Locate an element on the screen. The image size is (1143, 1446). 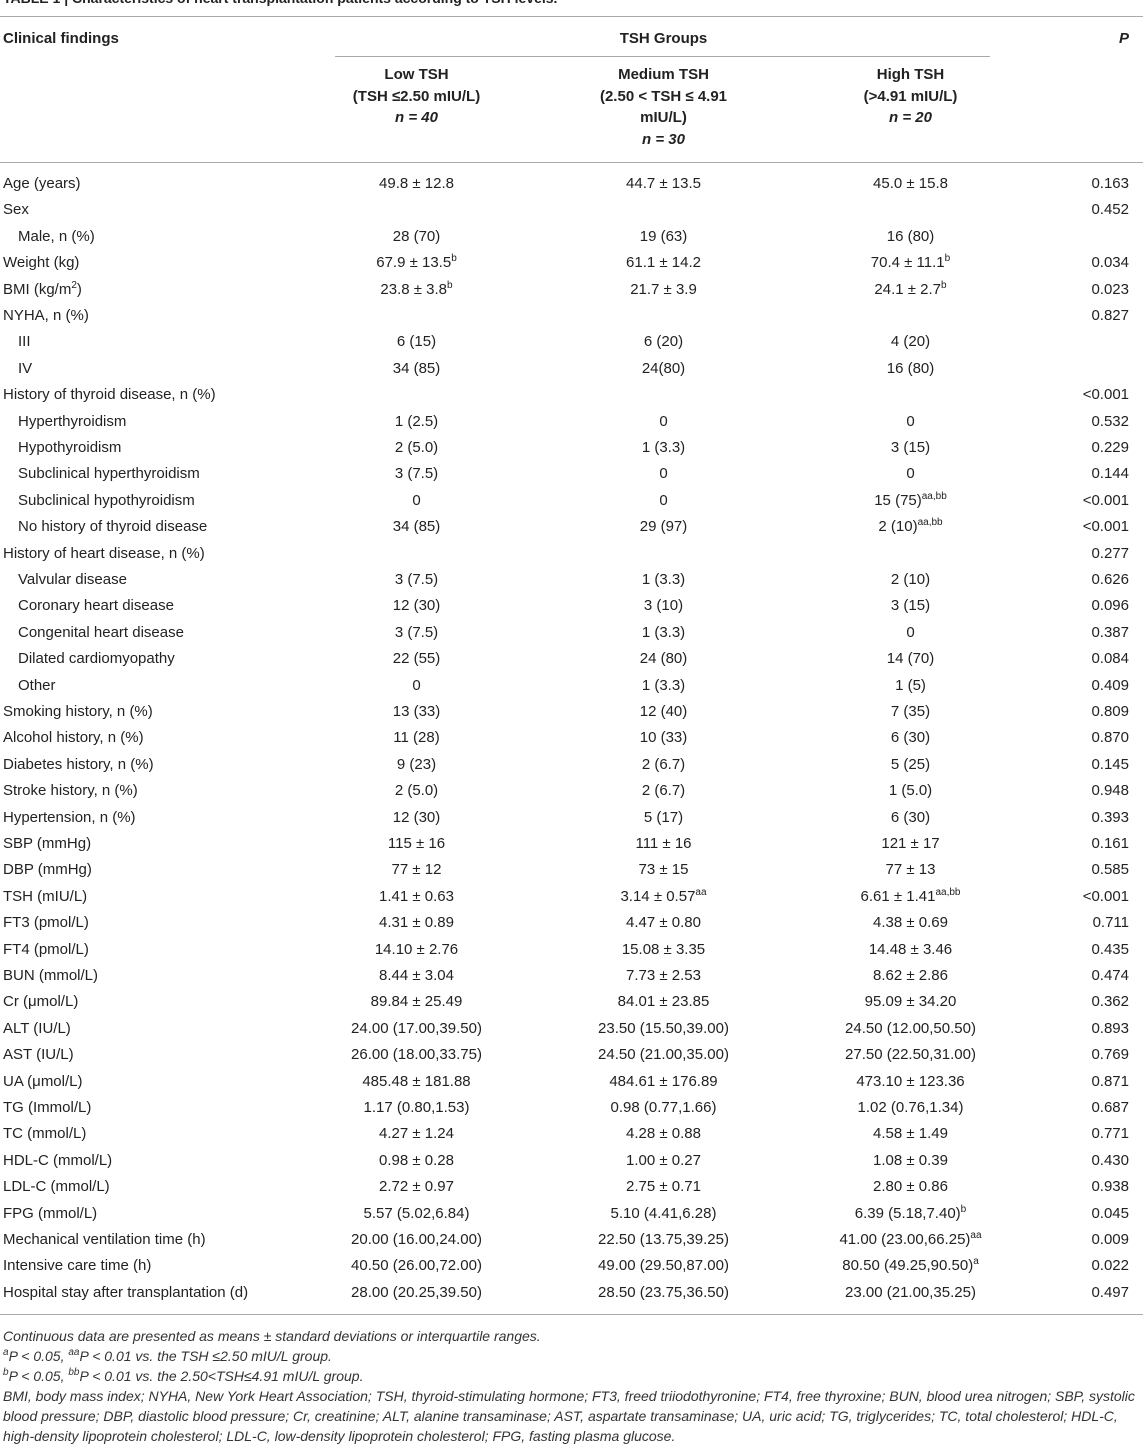
group-header: Low TSH is located at coordinates (416, 74).